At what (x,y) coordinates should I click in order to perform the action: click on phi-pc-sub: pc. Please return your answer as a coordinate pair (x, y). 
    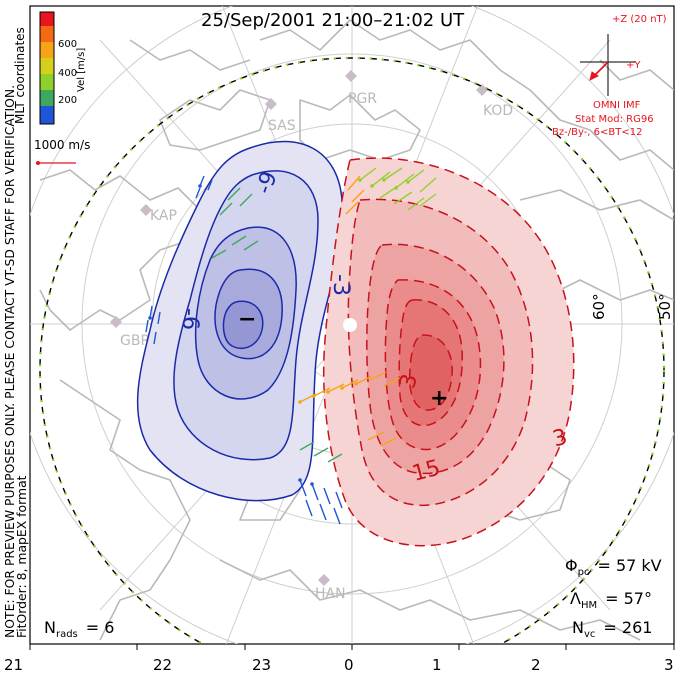
    Looking at the image, I should click on (584, 572).